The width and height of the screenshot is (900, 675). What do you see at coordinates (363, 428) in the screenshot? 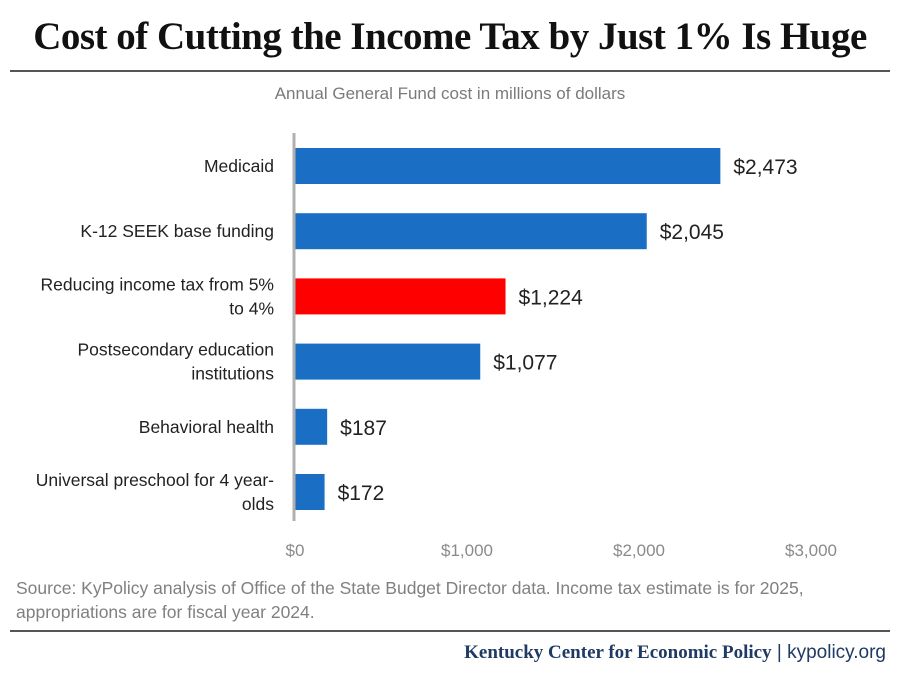
I see `bar-value-label: $187` at bounding box center [363, 428].